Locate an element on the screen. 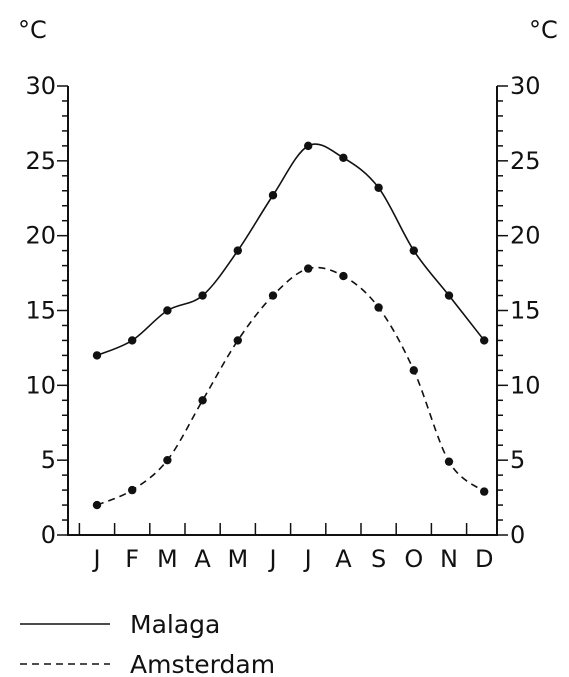 This screenshot has width=569, height=677. right-y-tick-label: 20 is located at coordinates (525, 236).